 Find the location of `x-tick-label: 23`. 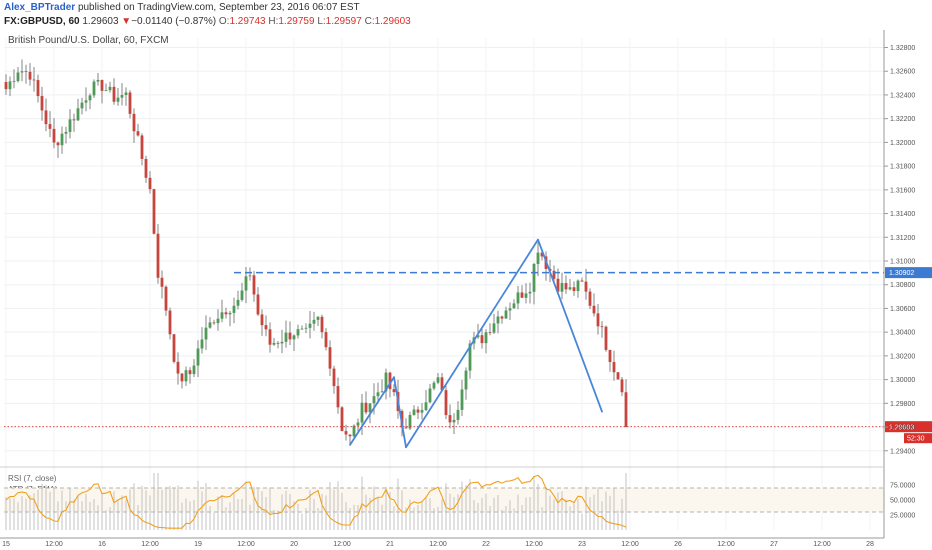

x-tick-label: 23 is located at coordinates (582, 544).